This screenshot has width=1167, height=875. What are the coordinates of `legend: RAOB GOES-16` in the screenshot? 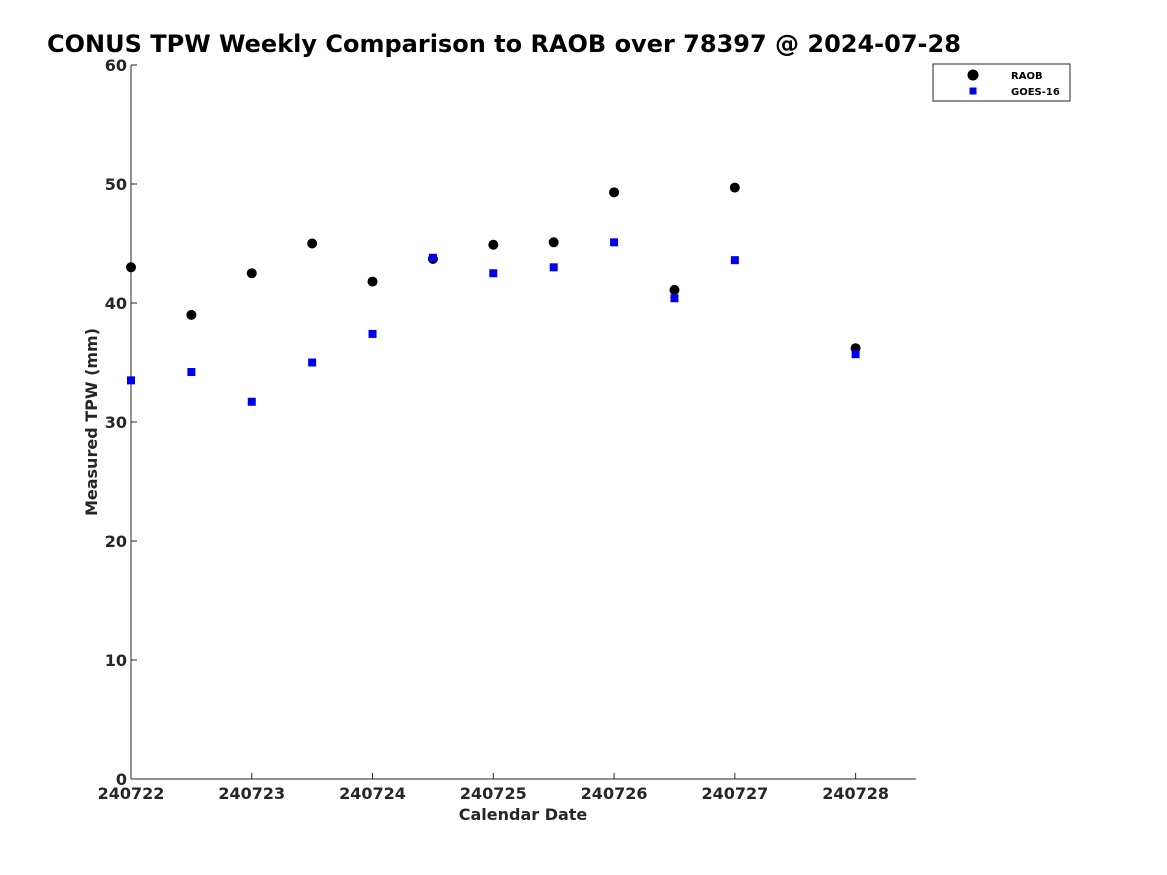 It's located at (1001, 82).